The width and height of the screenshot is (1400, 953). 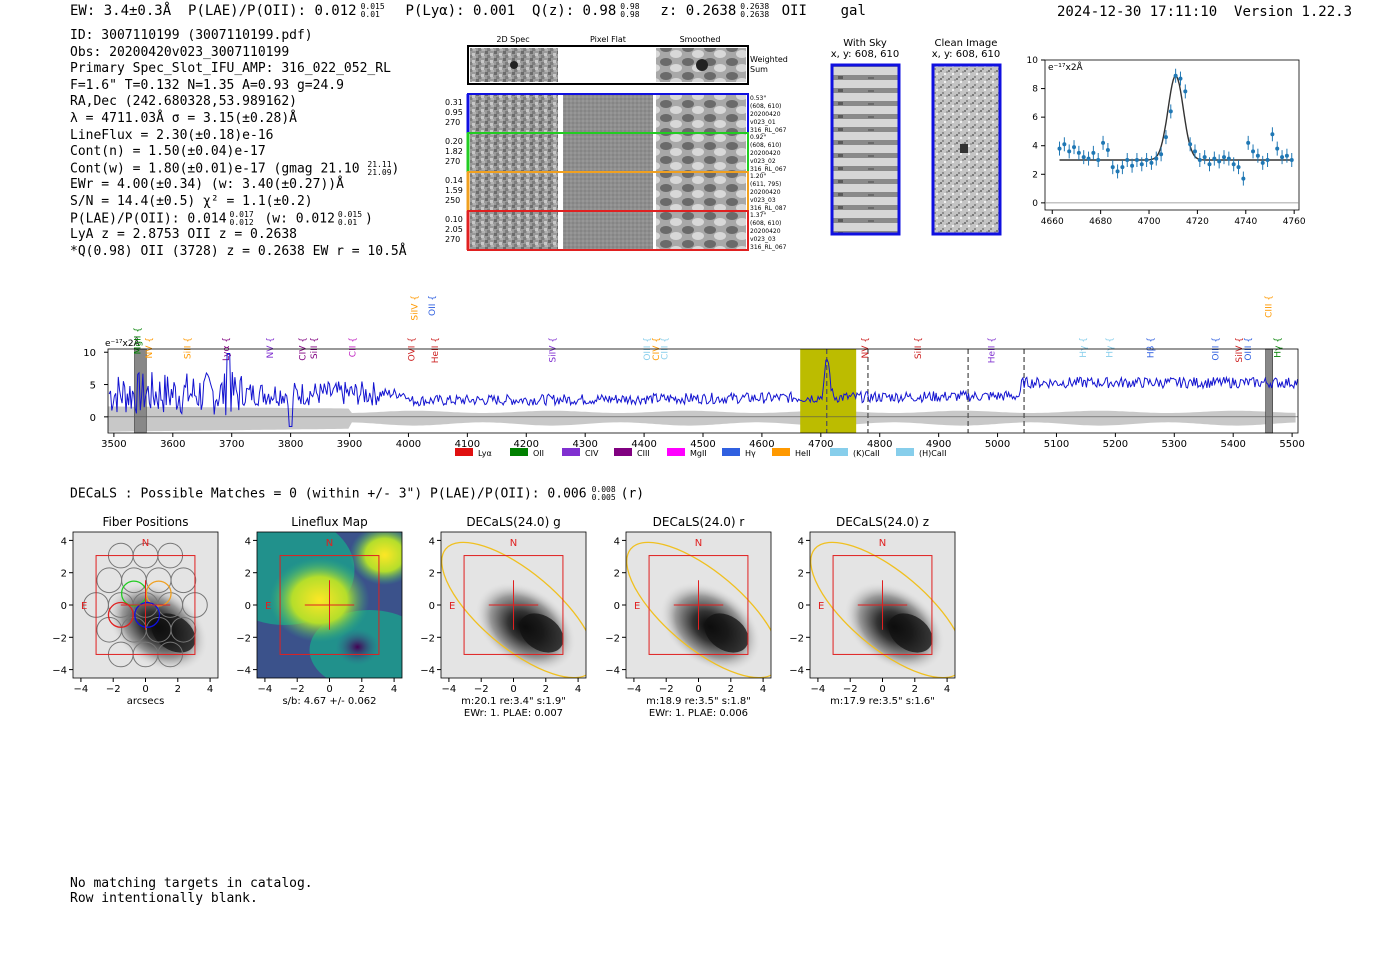 I want to click on spectral-line-label: SiII {, so click(x=919, y=348).